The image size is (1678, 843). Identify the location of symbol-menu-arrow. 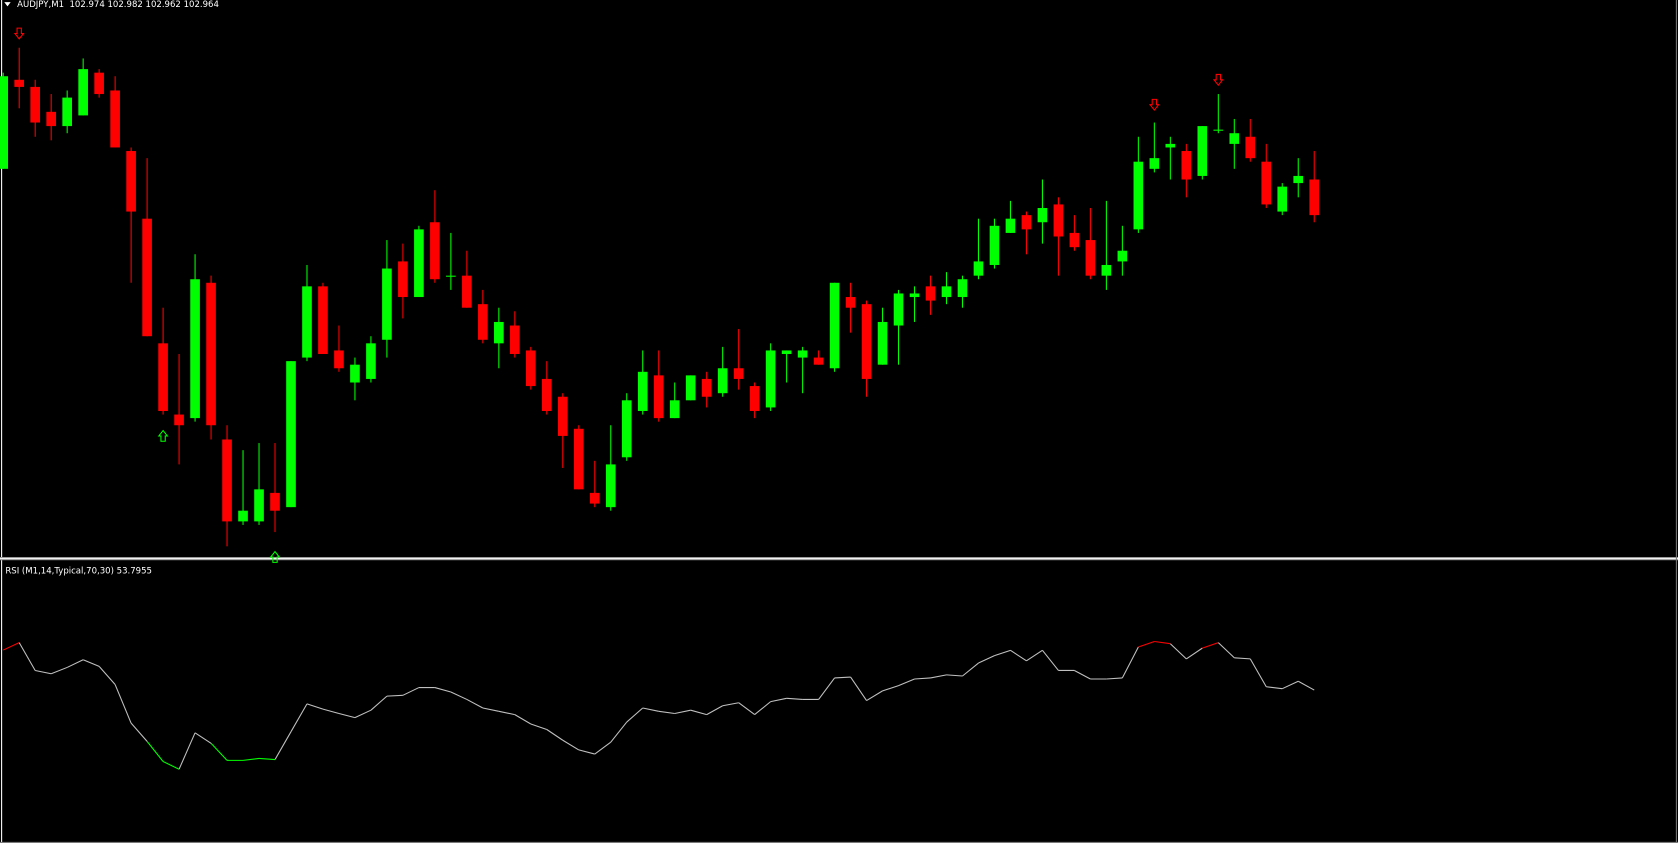
(7, 4).